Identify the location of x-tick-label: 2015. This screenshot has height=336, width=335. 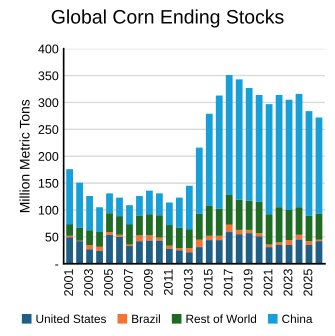
(208, 282).